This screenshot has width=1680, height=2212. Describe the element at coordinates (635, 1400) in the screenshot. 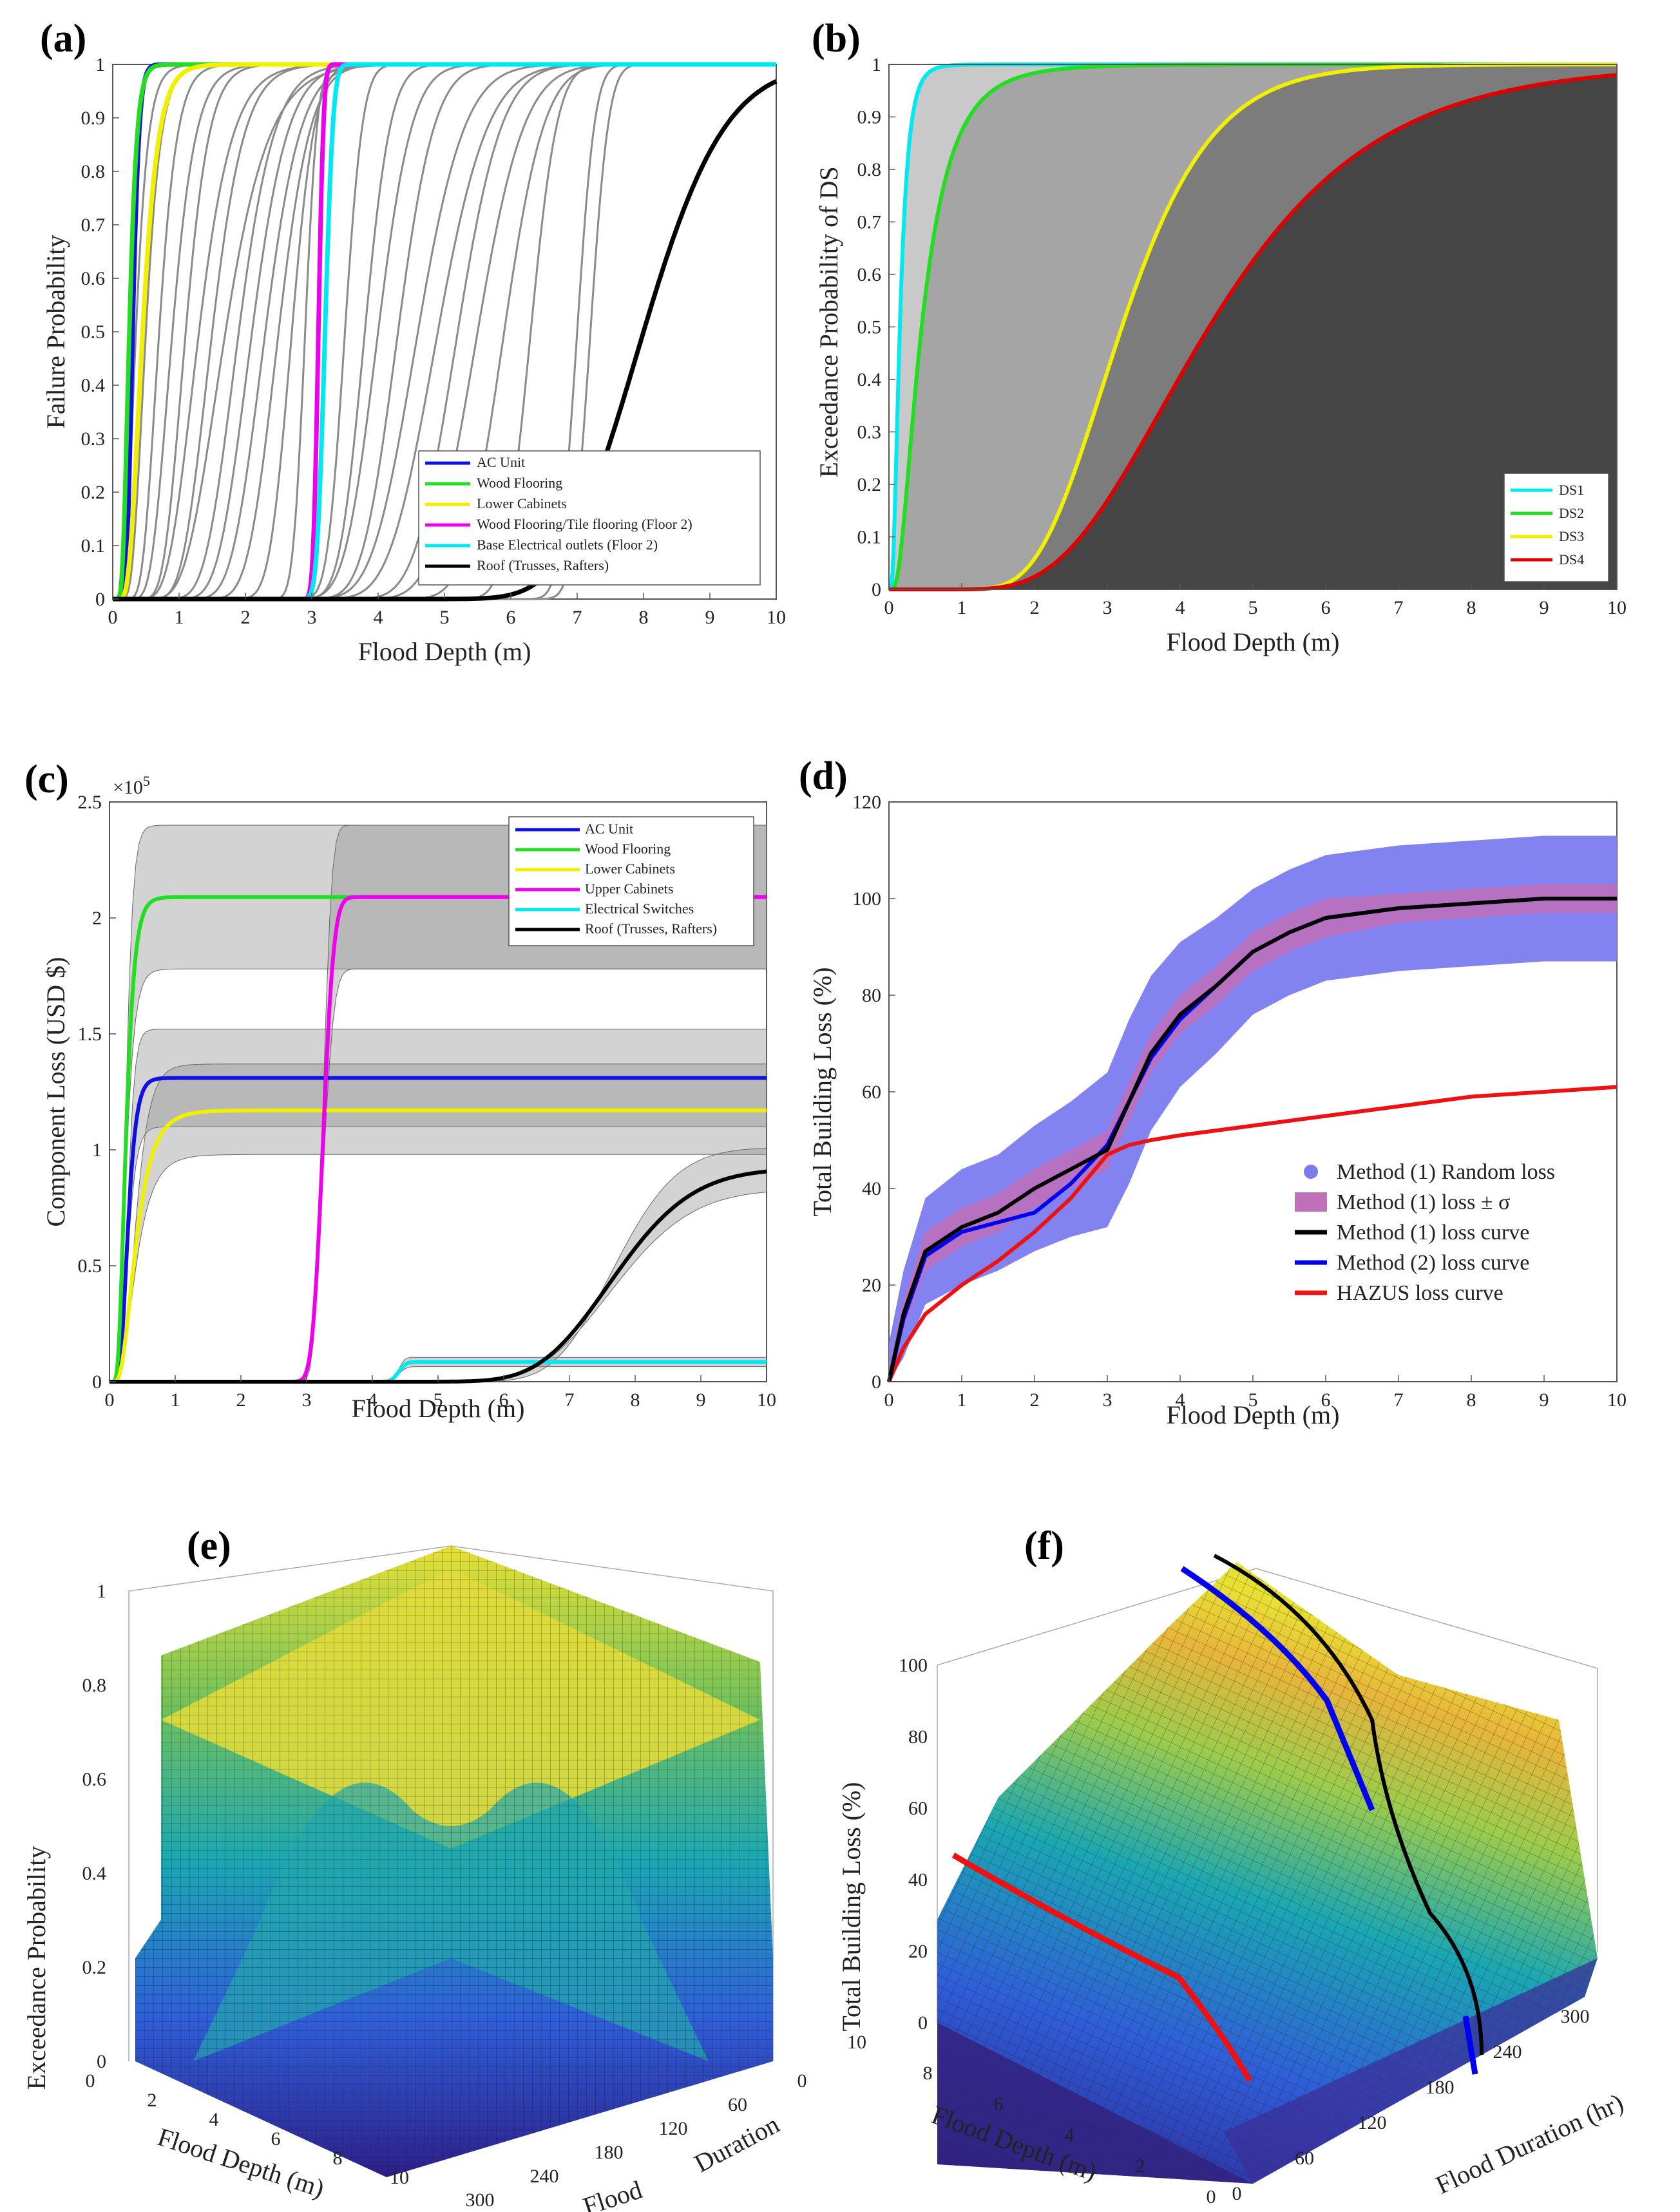

I see `panel-c-x-tick-label: 8` at that location.